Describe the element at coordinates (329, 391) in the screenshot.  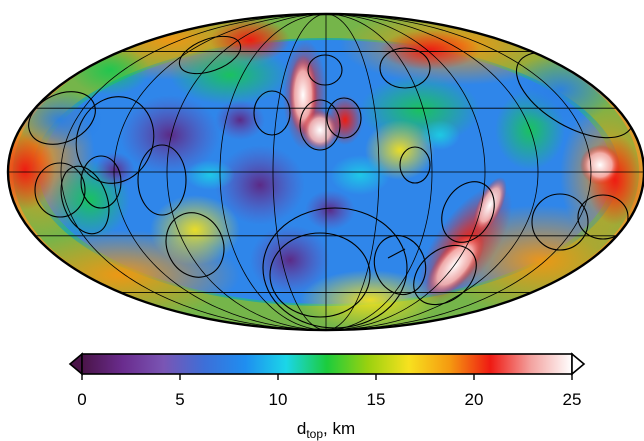
I see `colorbar-ticks: 0 5 10 15 20 25` at that location.